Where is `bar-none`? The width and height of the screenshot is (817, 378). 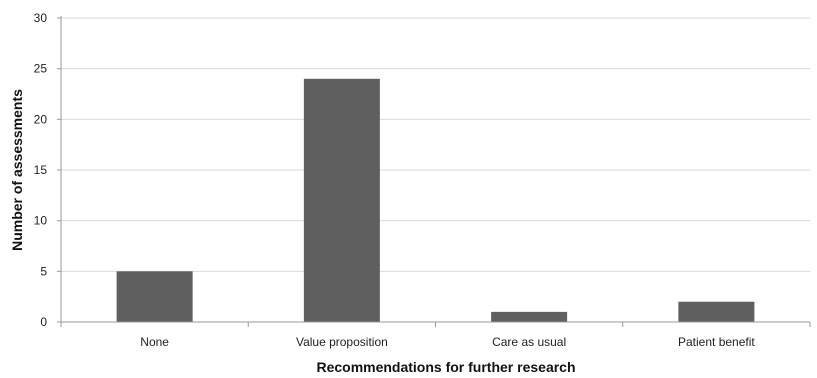 bar-none is located at coordinates (154, 296).